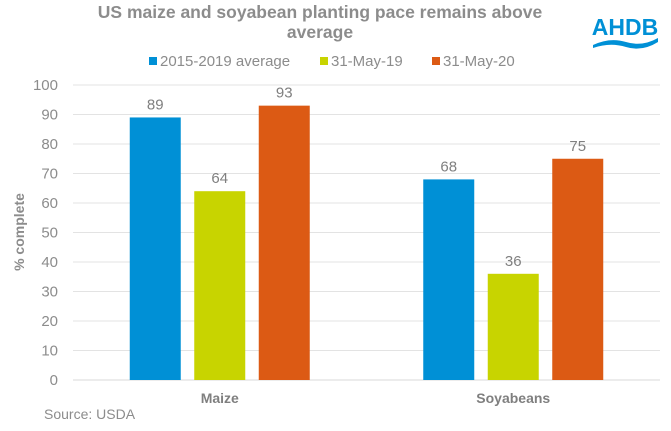 This screenshot has width=671, height=431. Describe the element at coordinates (45, 85) in the screenshot. I see `y-tick-label: 100` at that location.